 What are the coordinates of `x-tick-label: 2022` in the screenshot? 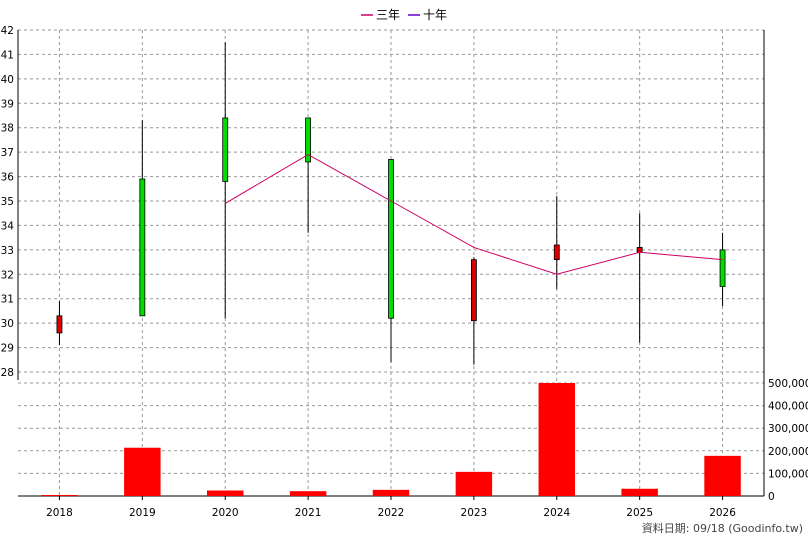 It's located at (391, 513).